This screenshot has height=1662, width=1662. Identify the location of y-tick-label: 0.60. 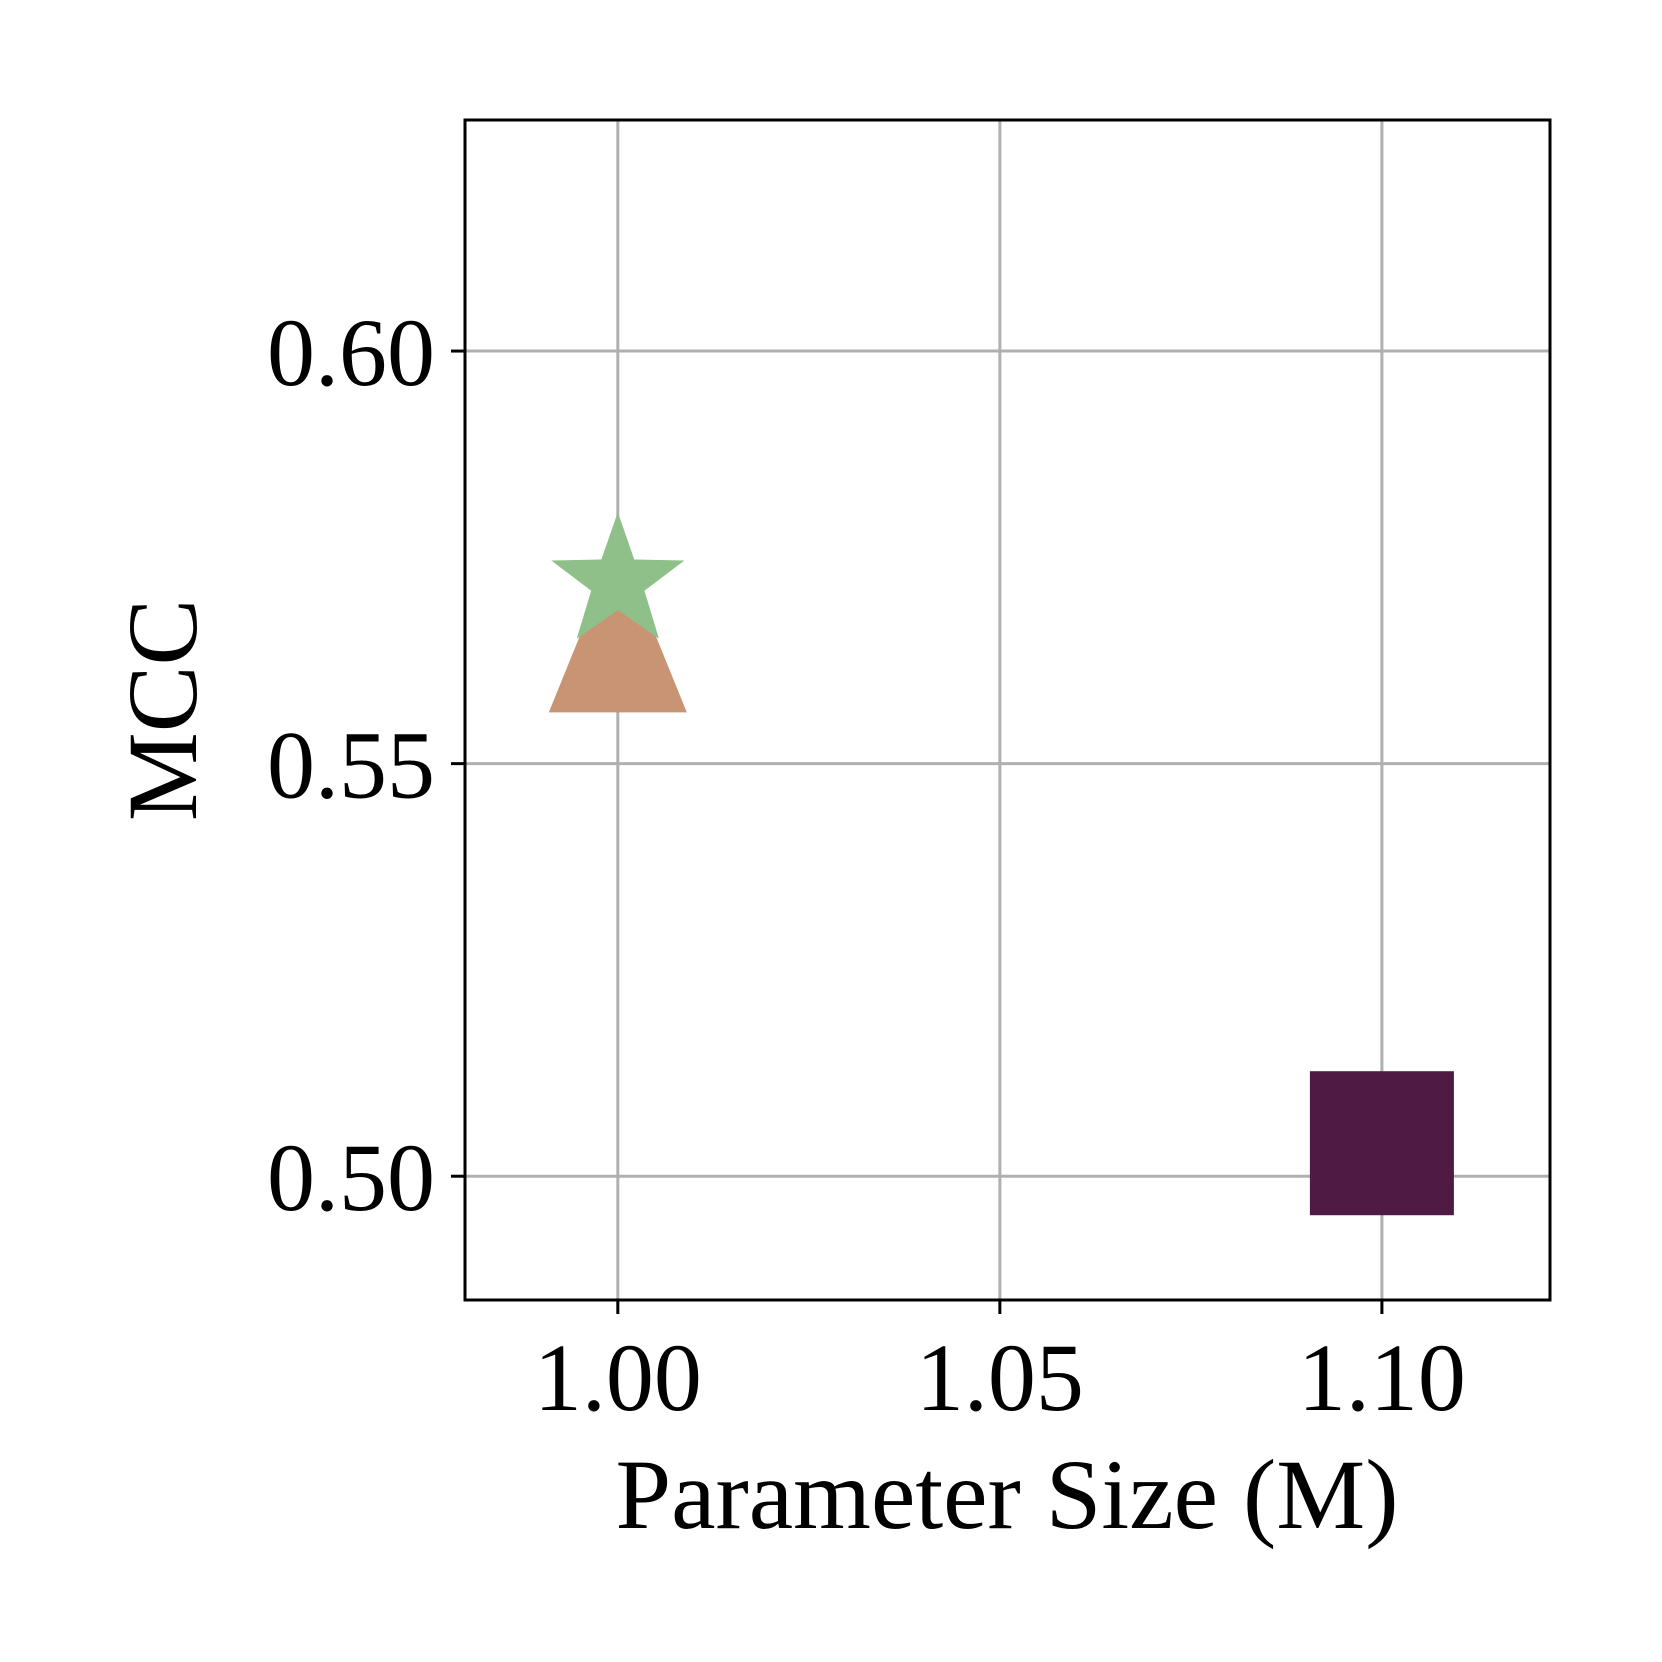
(351, 352).